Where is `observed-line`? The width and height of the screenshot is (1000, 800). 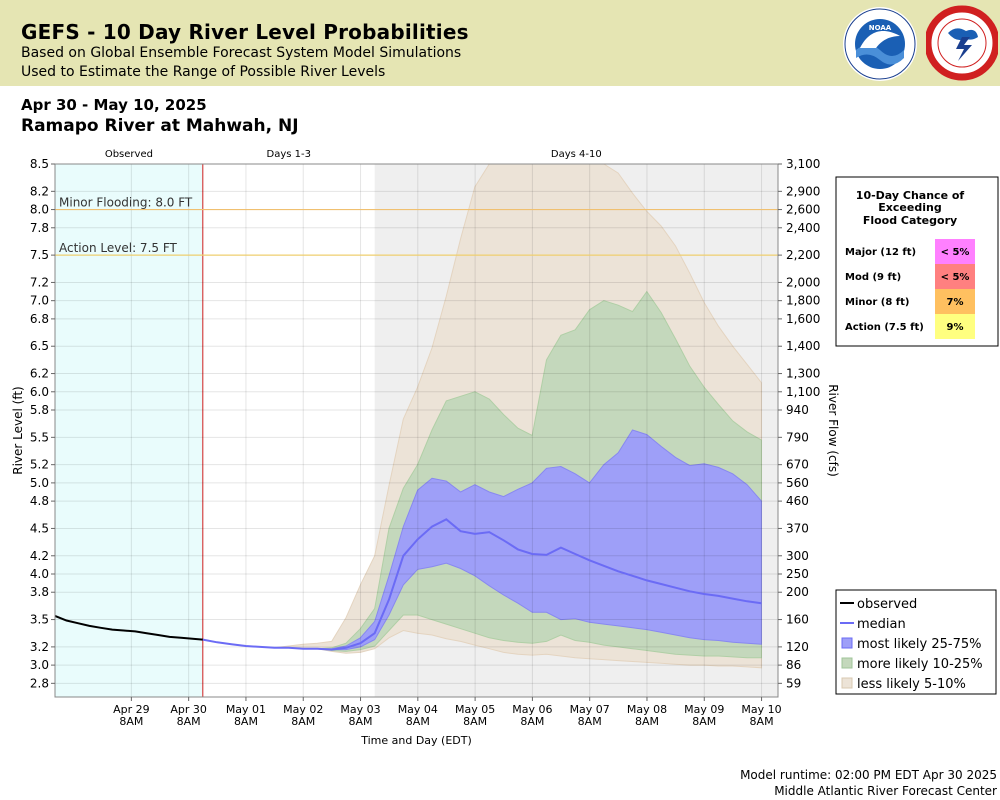
observed-line is located at coordinates (128, 627).